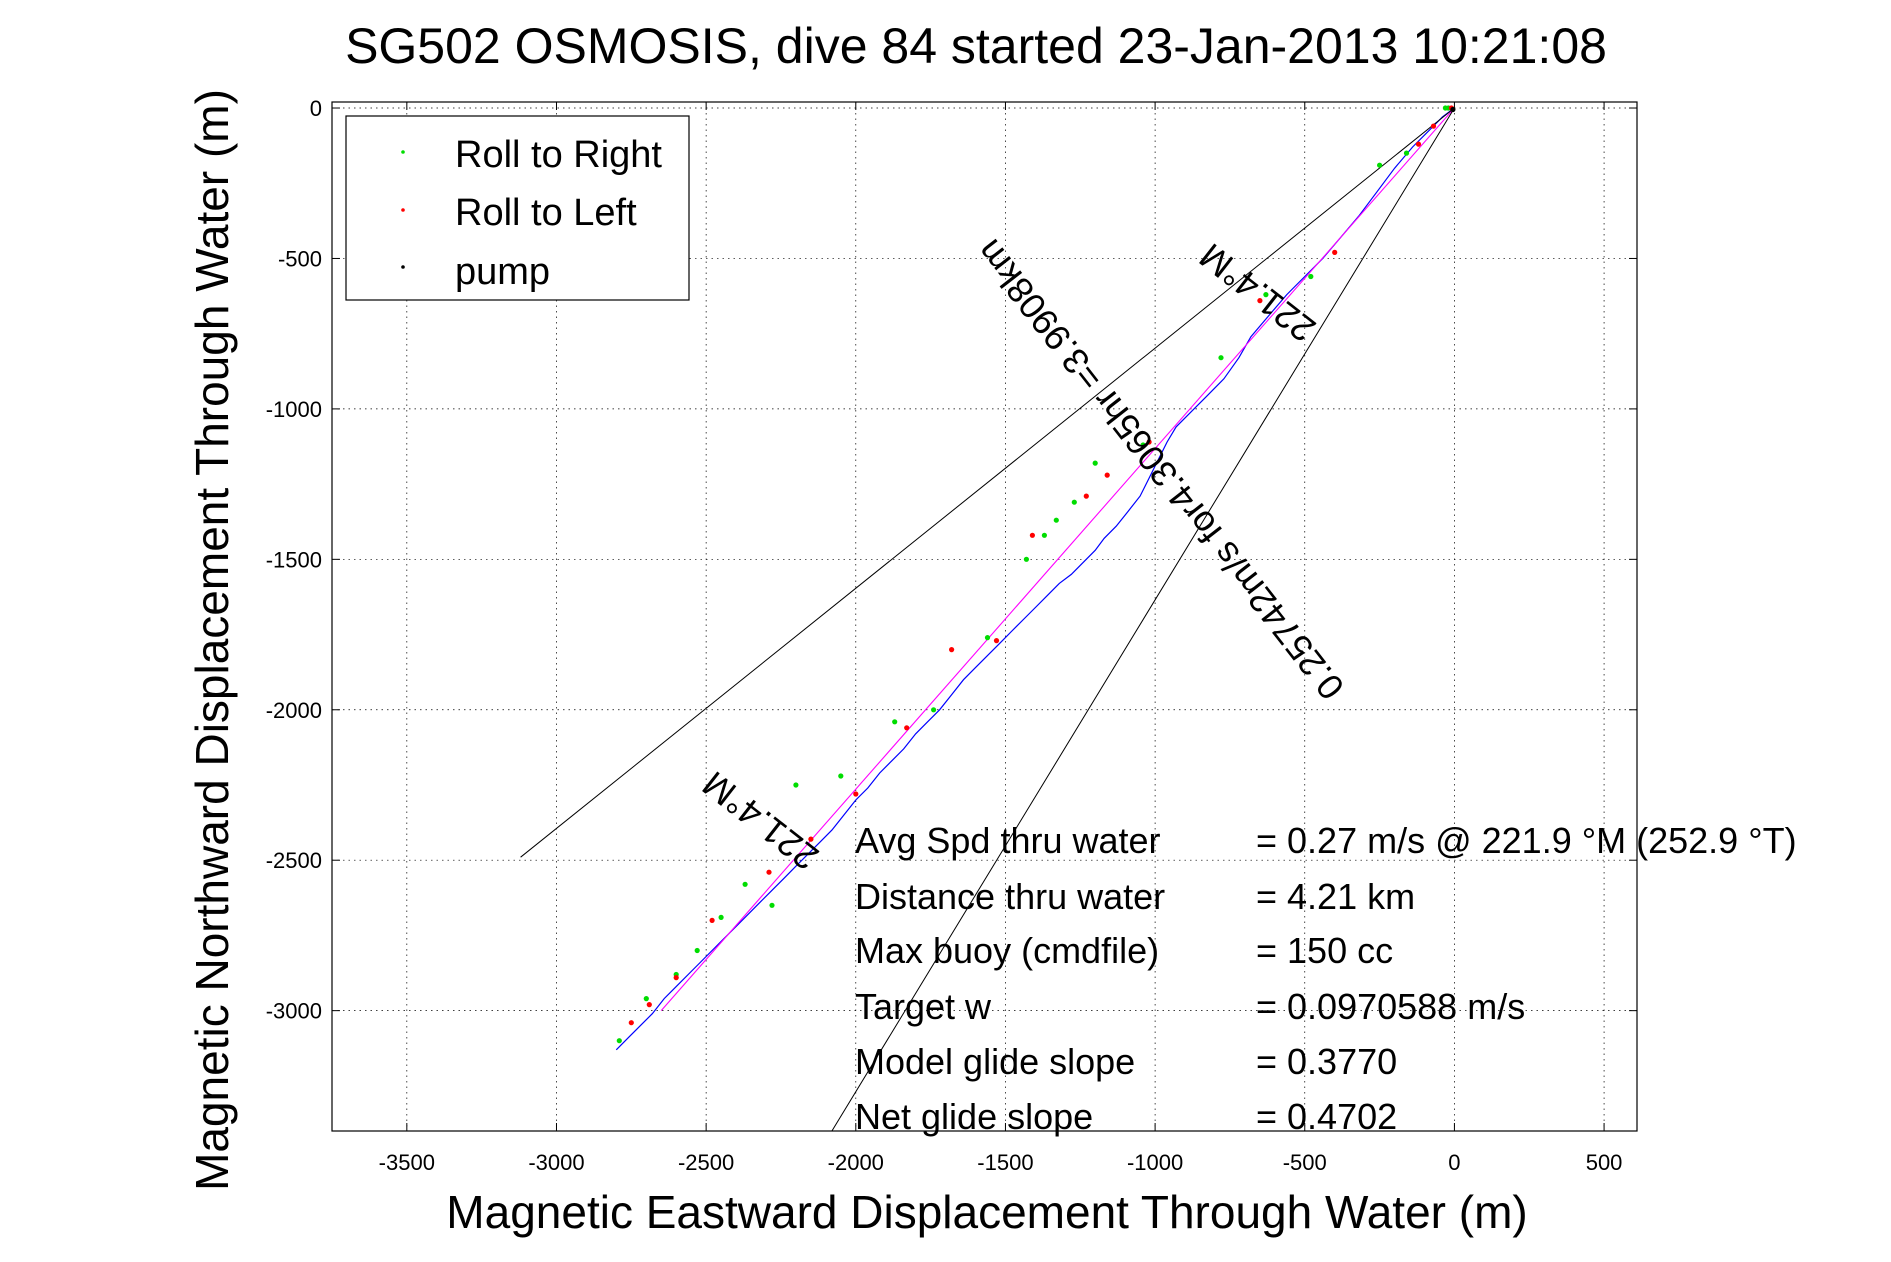 This screenshot has width=1891, height=1262. I want to click on legend-marker-roll-left, so click(403, 210).